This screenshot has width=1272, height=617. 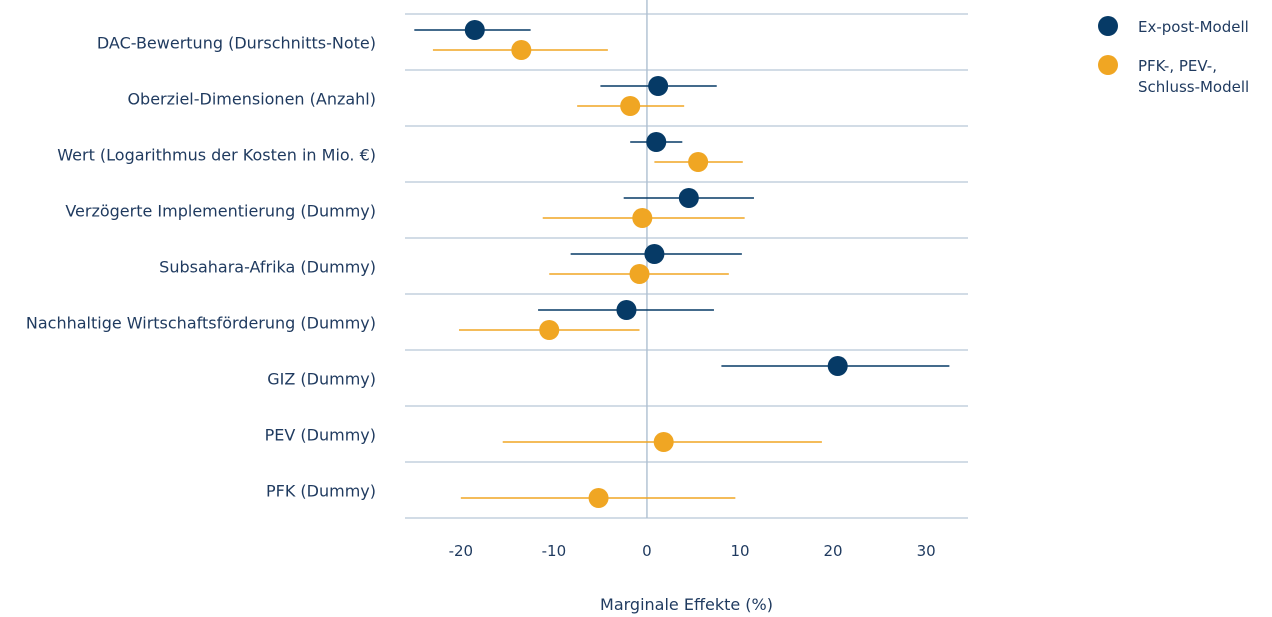 I want to click on category-label: Wert (Logarithmus der Kosten in Mio. €), so click(x=216, y=155).